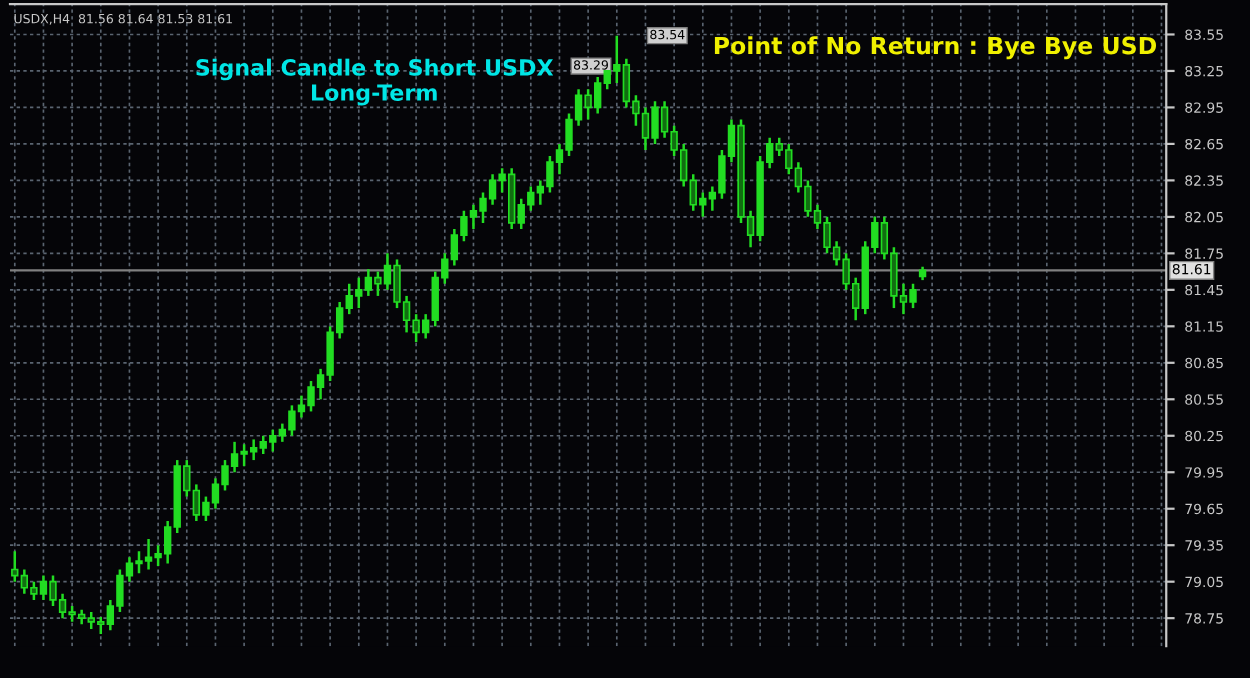 Image resolution: width=1250 pixels, height=678 pixels. I want to click on annotation: Point of No Return : Bye Bye USD, so click(935, 48).